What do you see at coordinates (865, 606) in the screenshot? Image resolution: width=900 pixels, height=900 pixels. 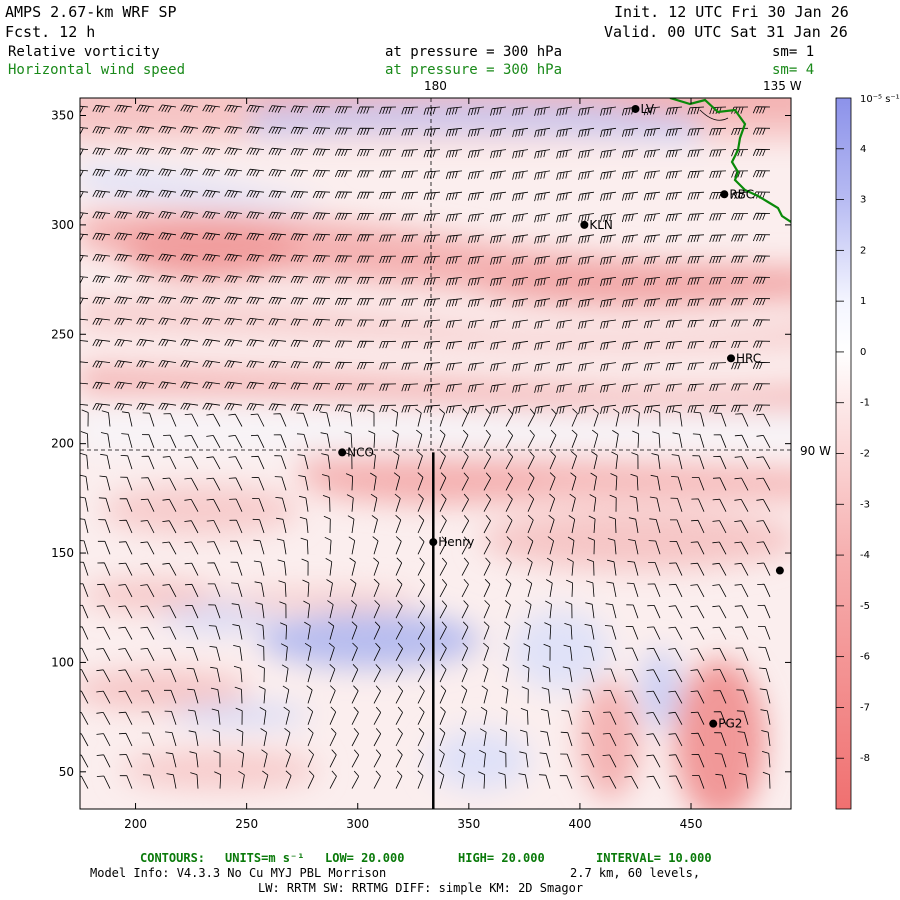 I see `colorbar-tick-label: -5` at bounding box center [865, 606].